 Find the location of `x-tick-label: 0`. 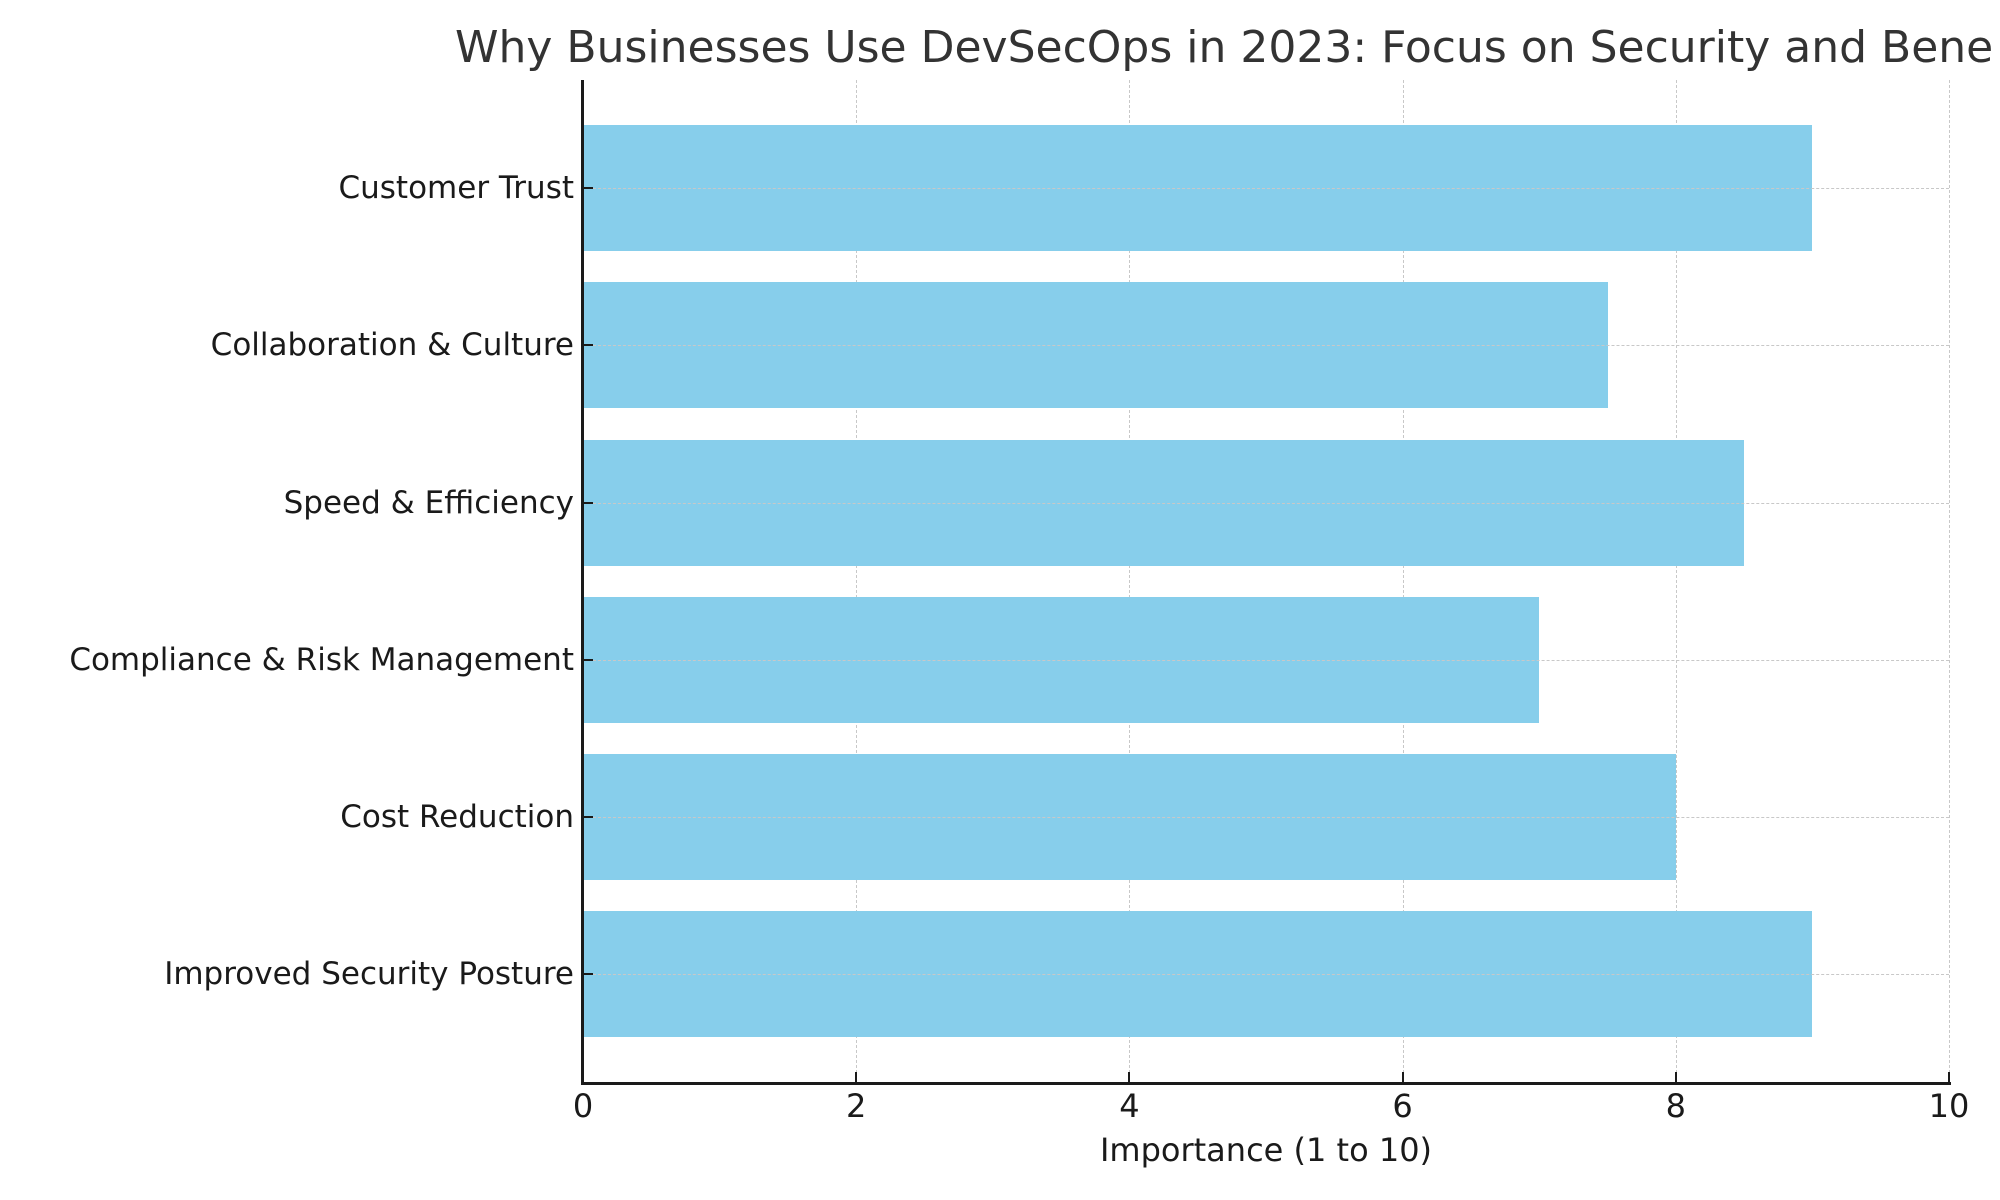

x-tick-label: 0 is located at coordinates (583, 1106).